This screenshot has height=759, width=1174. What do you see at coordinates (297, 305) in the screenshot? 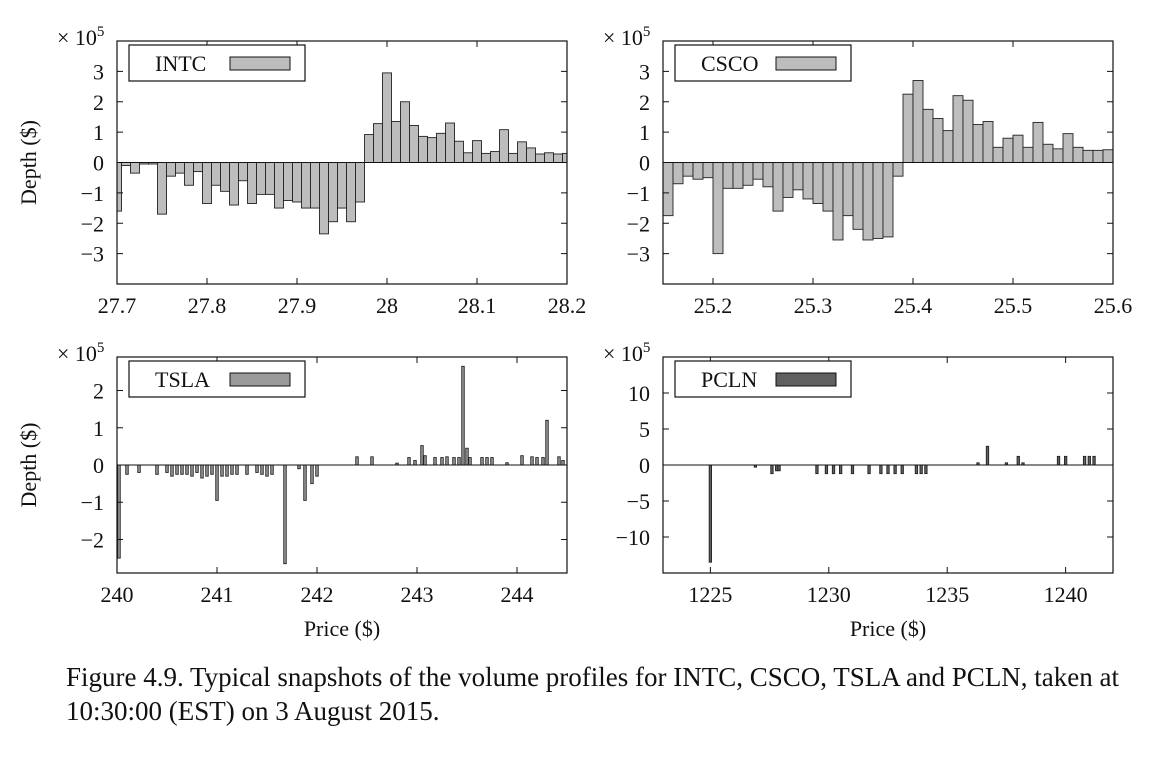
I see `x-tick-label: 27.9` at bounding box center [297, 305].